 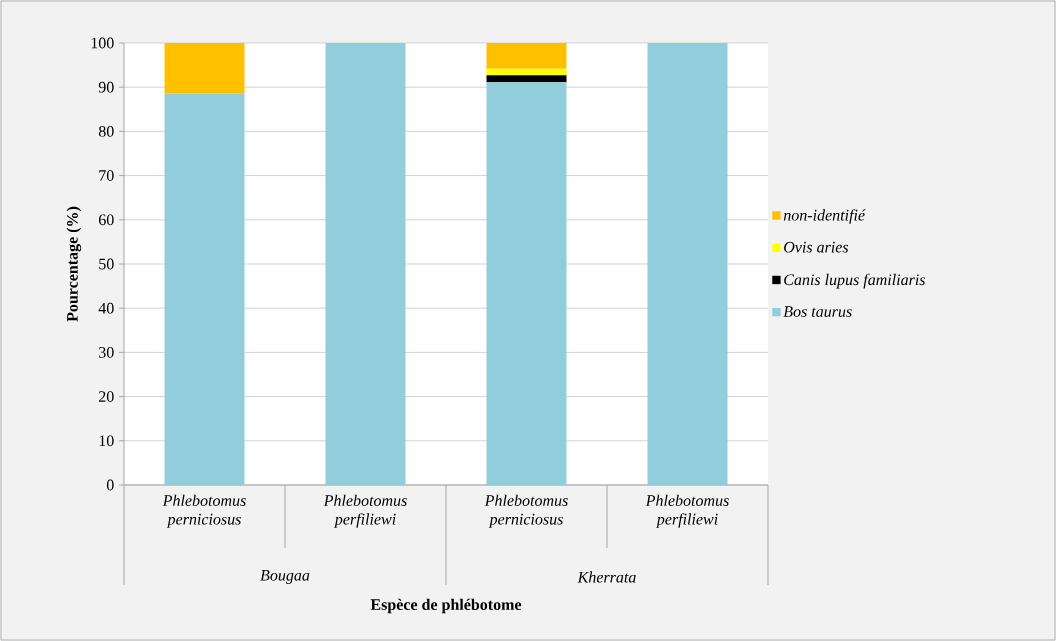 I want to click on y-axis-title: Pourcentage (%), so click(x=74, y=264).